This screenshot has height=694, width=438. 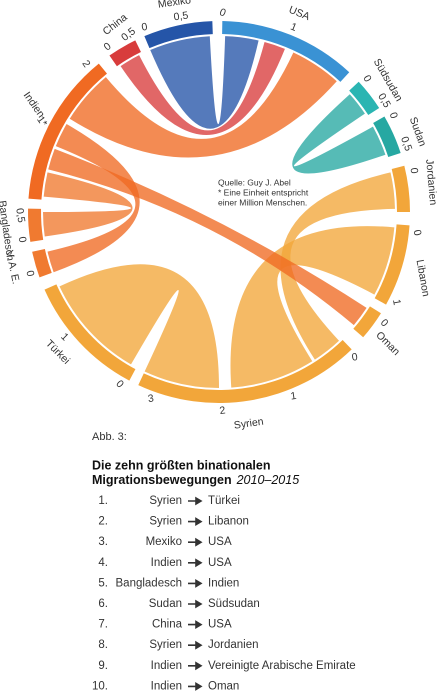 What do you see at coordinates (103, 604) in the screenshot?
I see `rank: 6.` at bounding box center [103, 604].